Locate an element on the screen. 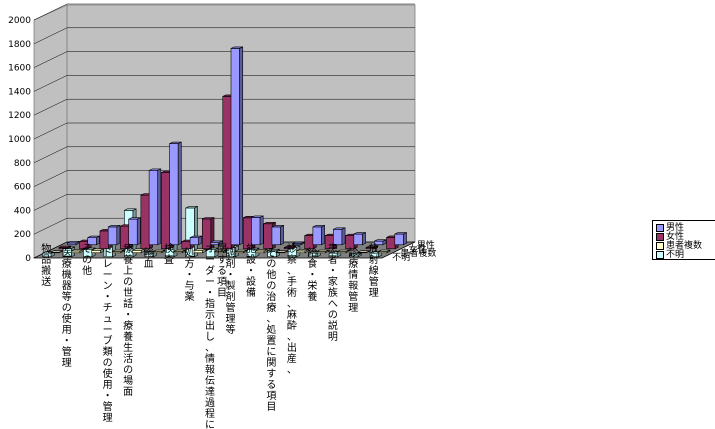 The height and width of the screenshot is (429, 715). y-tick-label: 400 is located at coordinates (22, 211).